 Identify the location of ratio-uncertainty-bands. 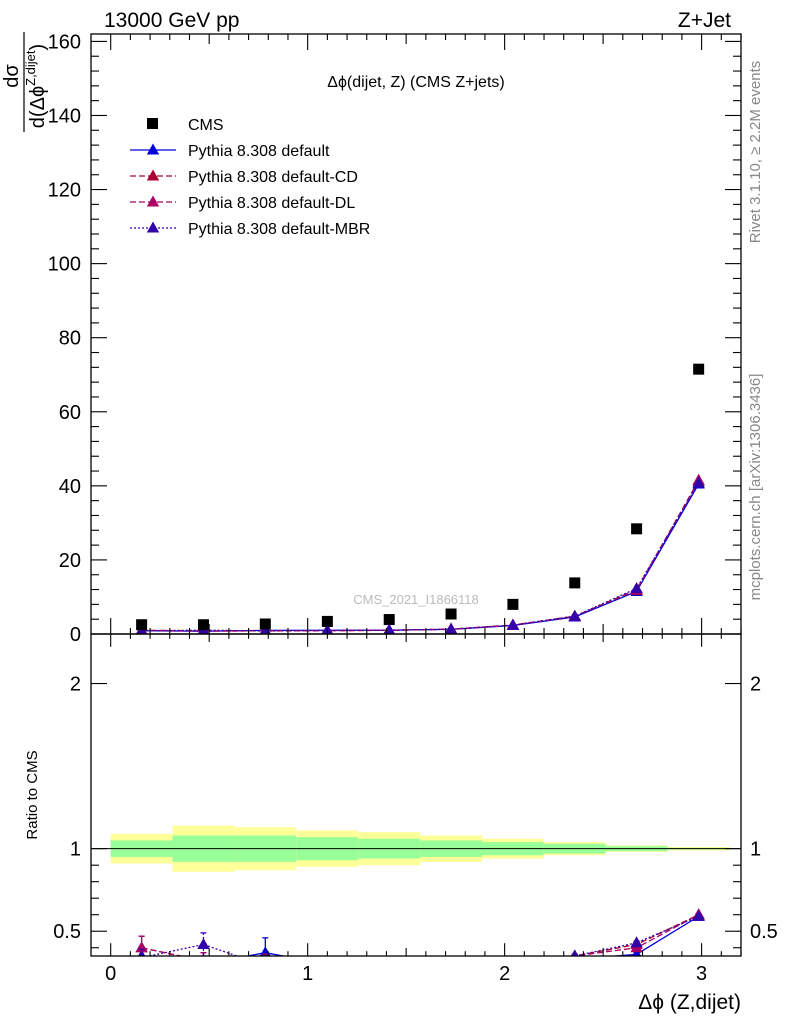
(416, 848).